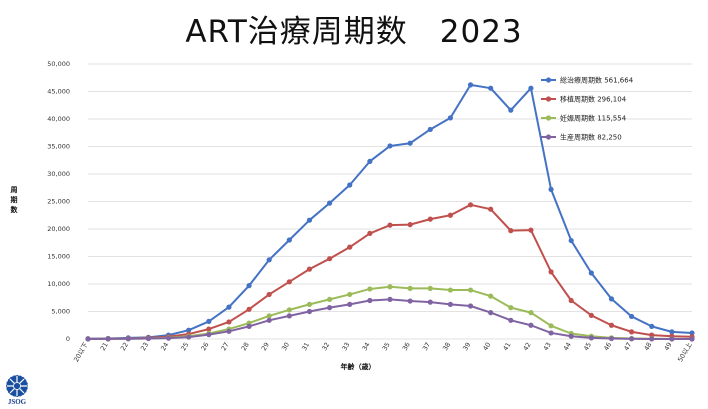 The width and height of the screenshot is (708, 409). Describe the element at coordinates (593, 117) in the screenshot. I see `legend-entry: 妊娠周期数 115,554` at that location.